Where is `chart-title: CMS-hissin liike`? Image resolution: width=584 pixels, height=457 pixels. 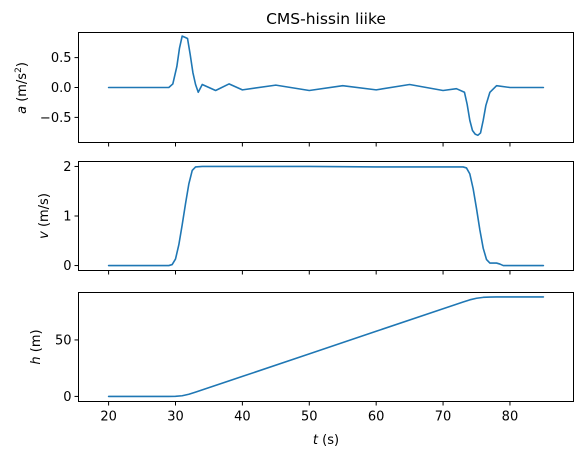
chart-title: CMS-hissin liike is located at coordinates (326, 19).